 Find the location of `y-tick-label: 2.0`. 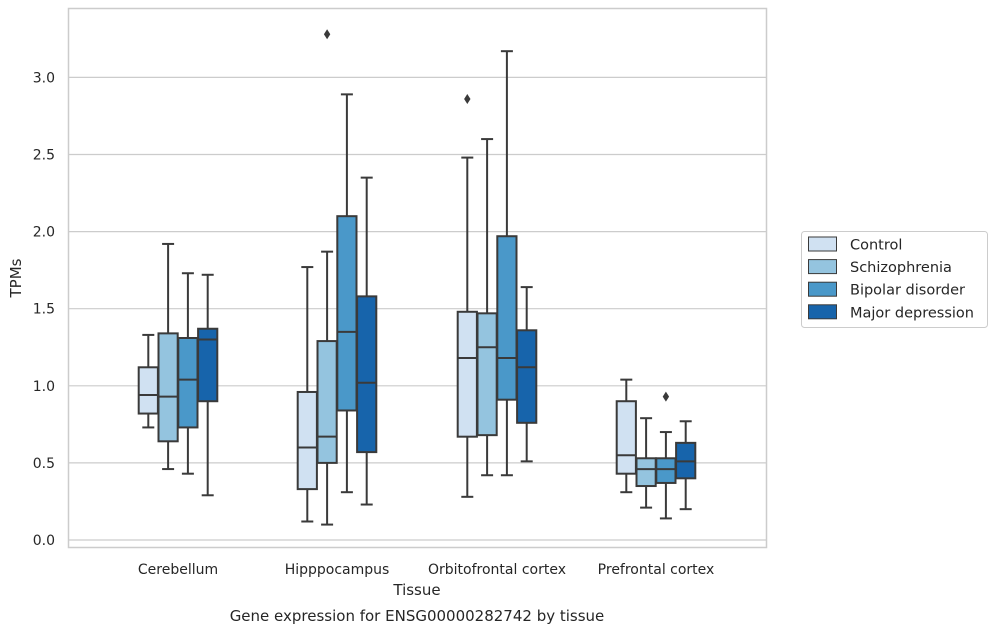

y-tick-label: 2.0 is located at coordinates (44, 233).